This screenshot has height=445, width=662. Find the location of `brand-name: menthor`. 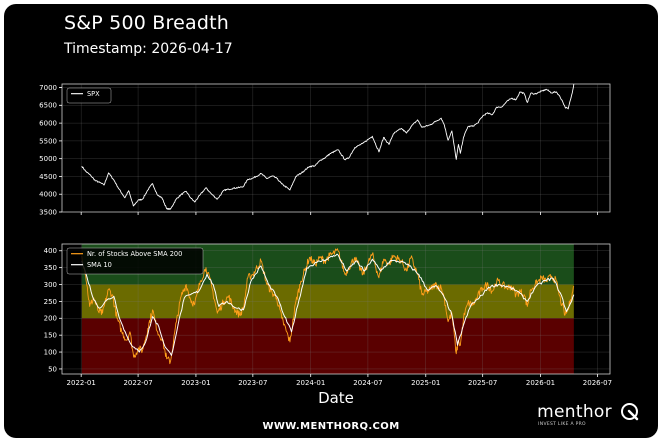

brand-name: menthor is located at coordinates (574, 412).